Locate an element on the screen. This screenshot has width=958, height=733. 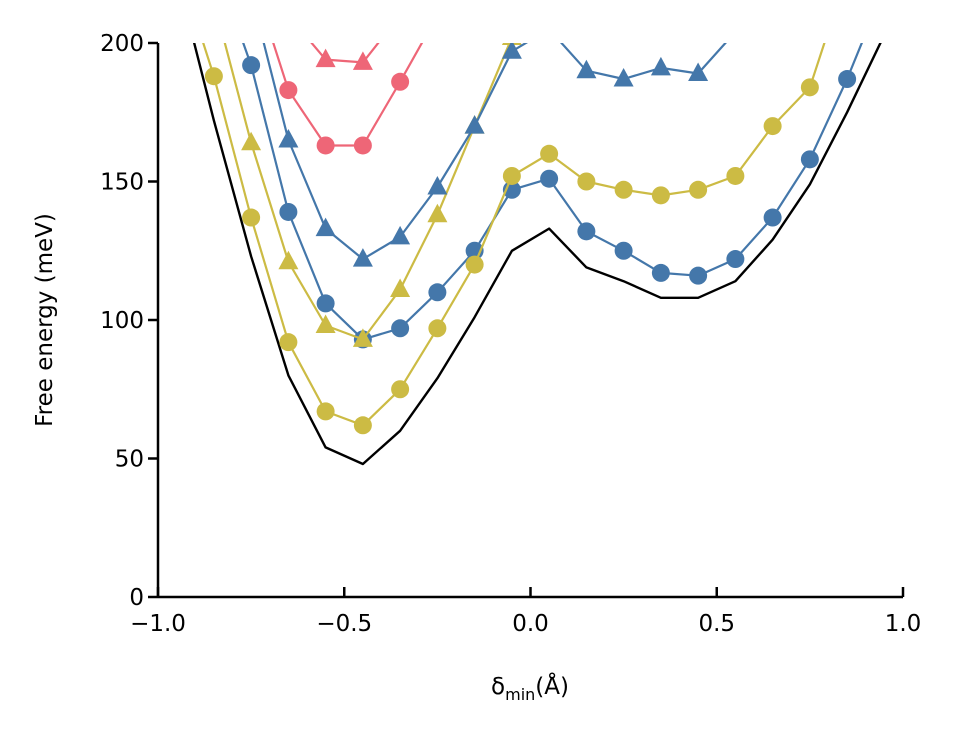
x-tick-label: 0.0 is located at coordinates (530, 624).